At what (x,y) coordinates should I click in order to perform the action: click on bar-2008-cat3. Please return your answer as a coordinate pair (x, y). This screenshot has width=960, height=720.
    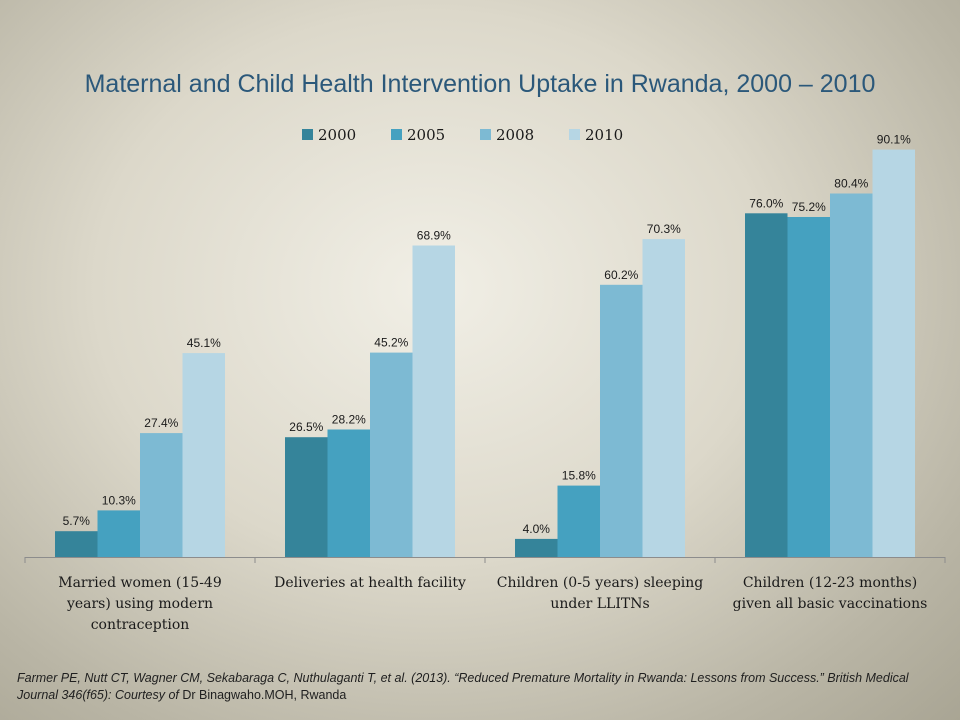
    Looking at the image, I should click on (621, 420).